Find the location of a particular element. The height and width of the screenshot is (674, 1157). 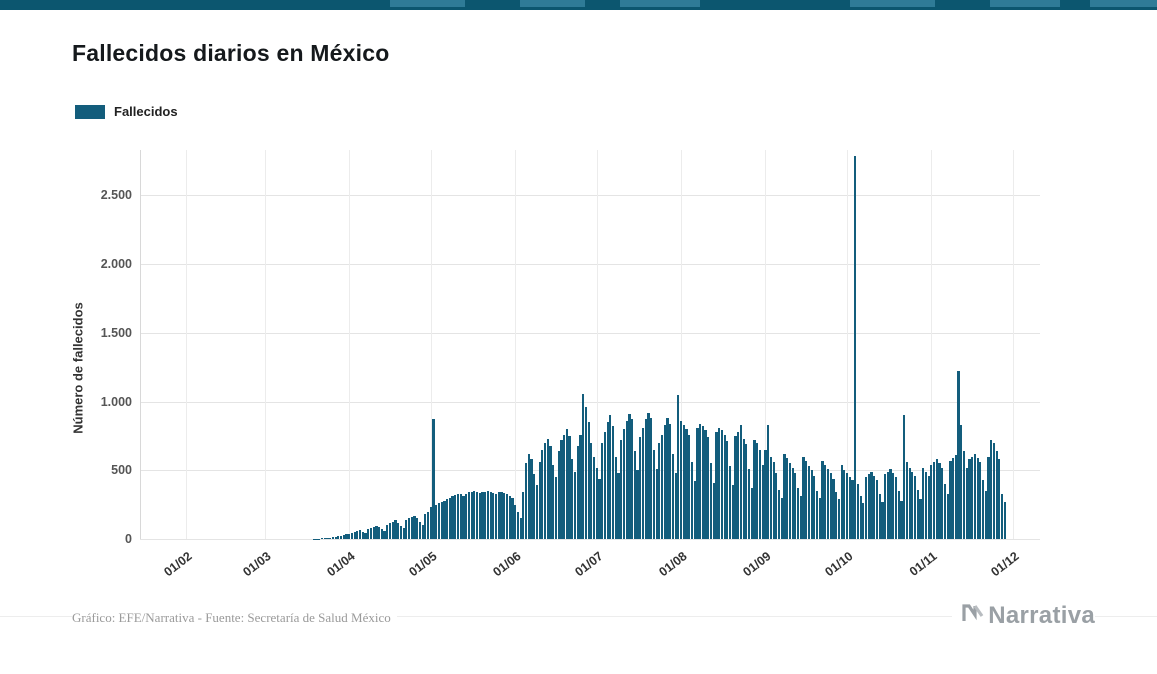

y-tick-label: 2.500 is located at coordinates (116, 195).